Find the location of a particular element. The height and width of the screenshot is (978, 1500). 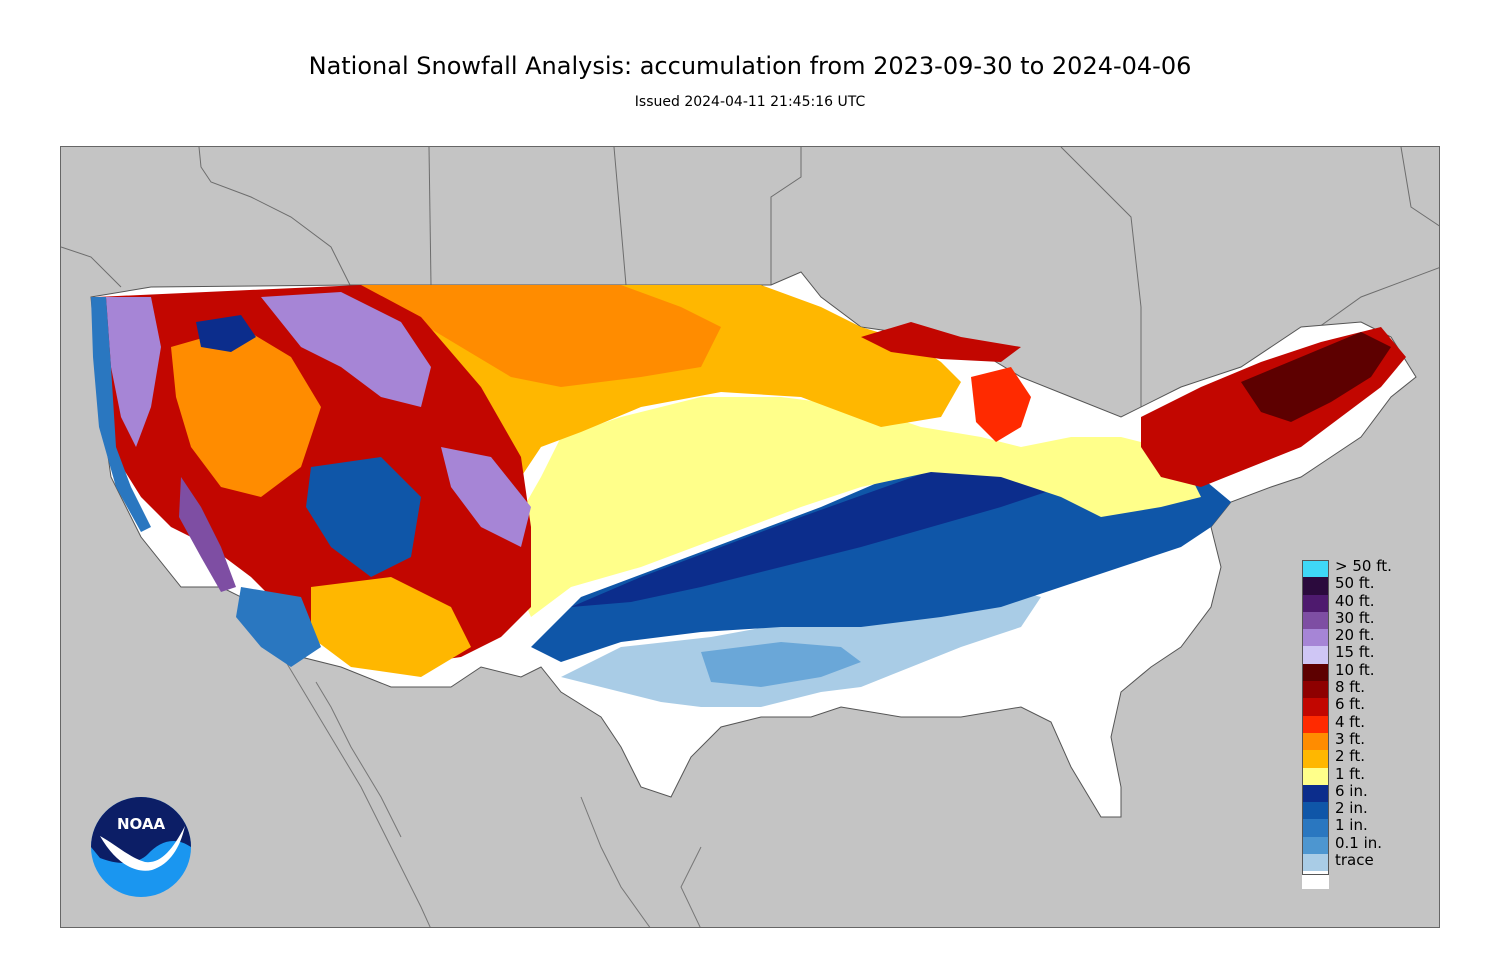

legend-label: 4 ft. is located at coordinates (1350, 721).